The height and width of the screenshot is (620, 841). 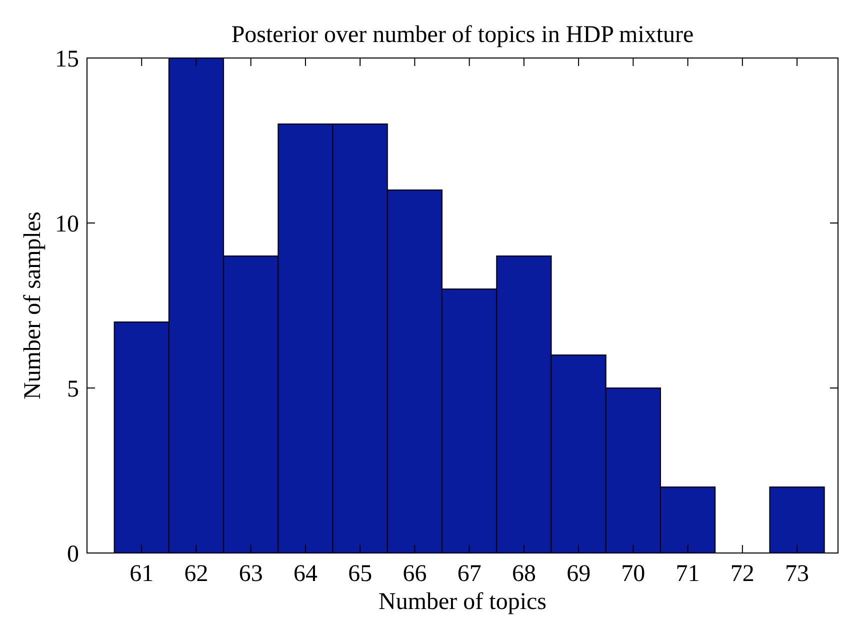 I want to click on x-tick-label: 67, so click(x=469, y=574).